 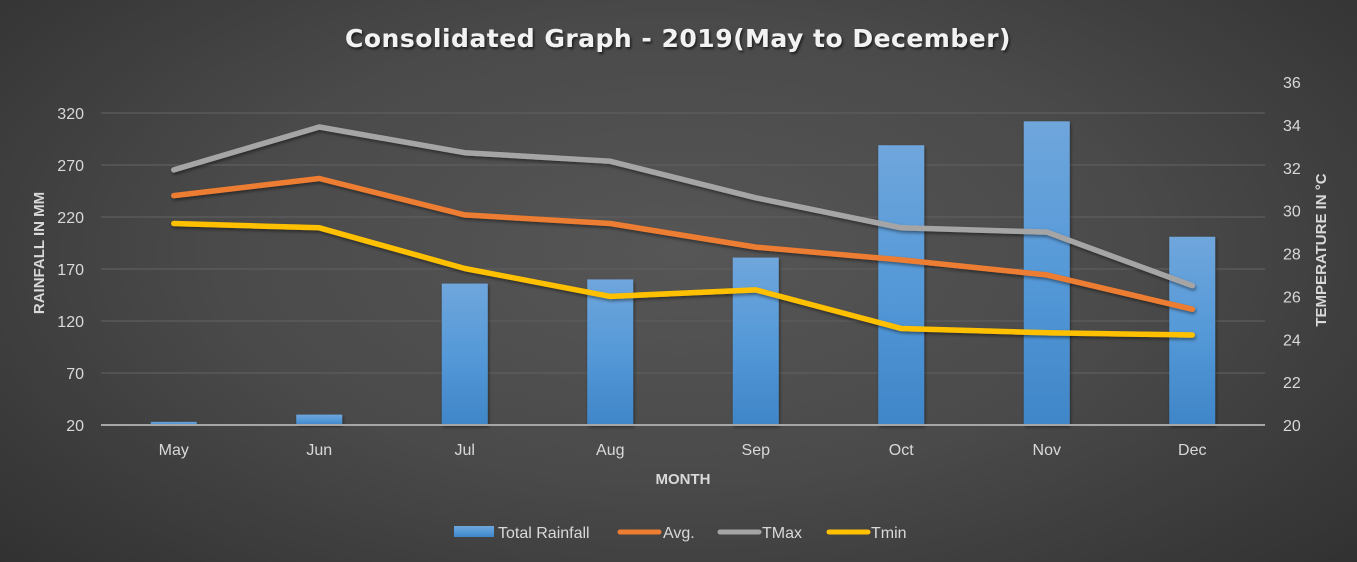 What do you see at coordinates (1292, 126) in the screenshot?
I see `y2-tick-label: 34` at bounding box center [1292, 126].